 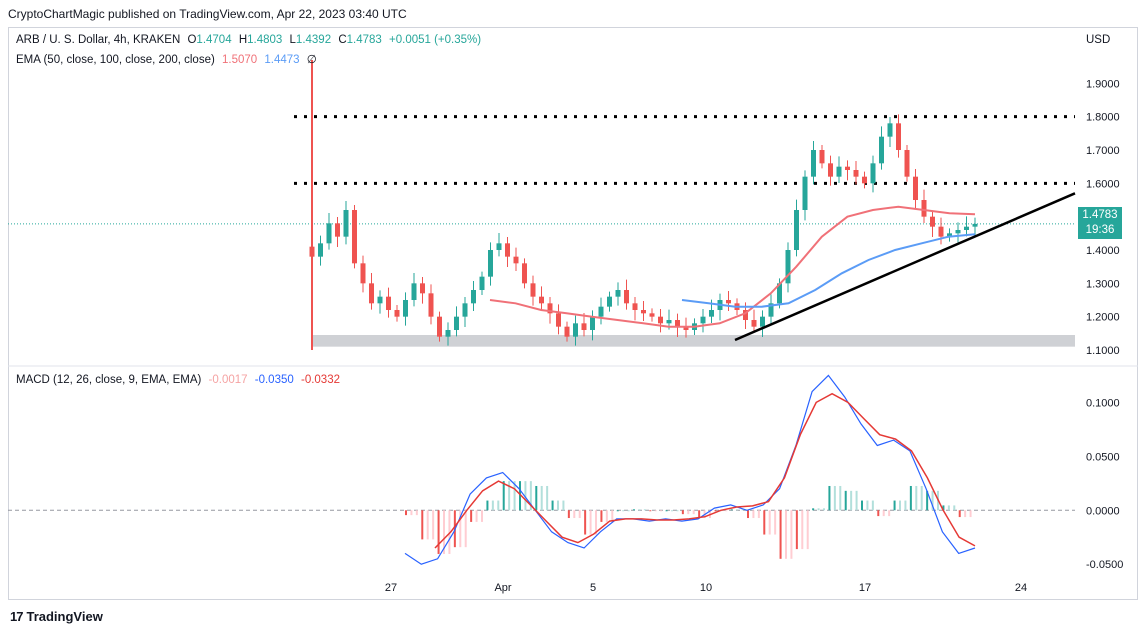 I want to click on macd-value: -0.0350, so click(x=274, y=380).